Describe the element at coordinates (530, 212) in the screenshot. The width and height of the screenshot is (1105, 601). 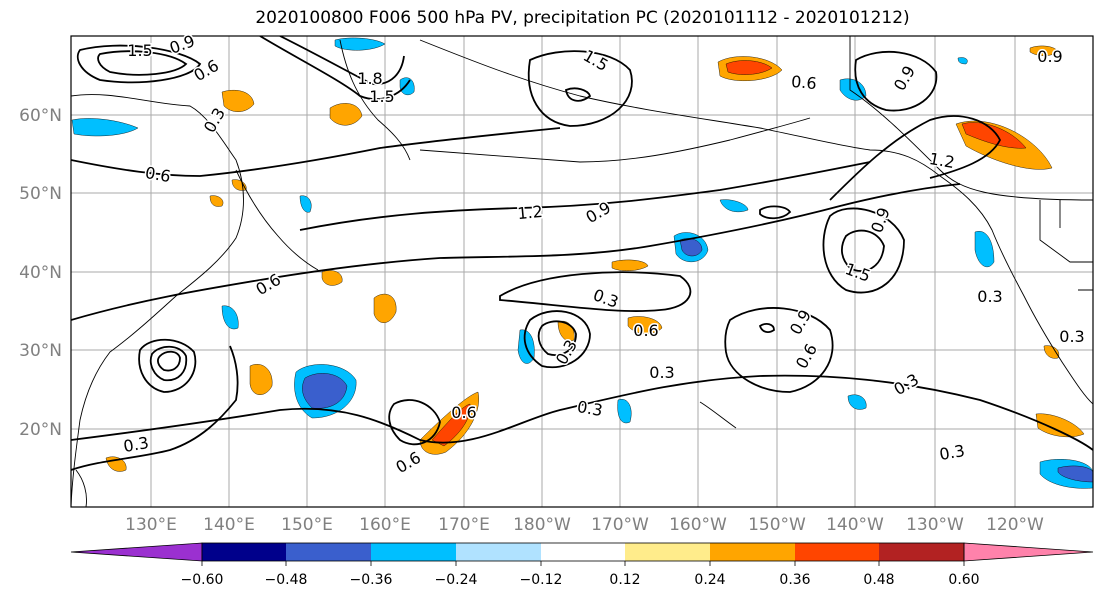
I see `contour-label: 1.2` at that location.